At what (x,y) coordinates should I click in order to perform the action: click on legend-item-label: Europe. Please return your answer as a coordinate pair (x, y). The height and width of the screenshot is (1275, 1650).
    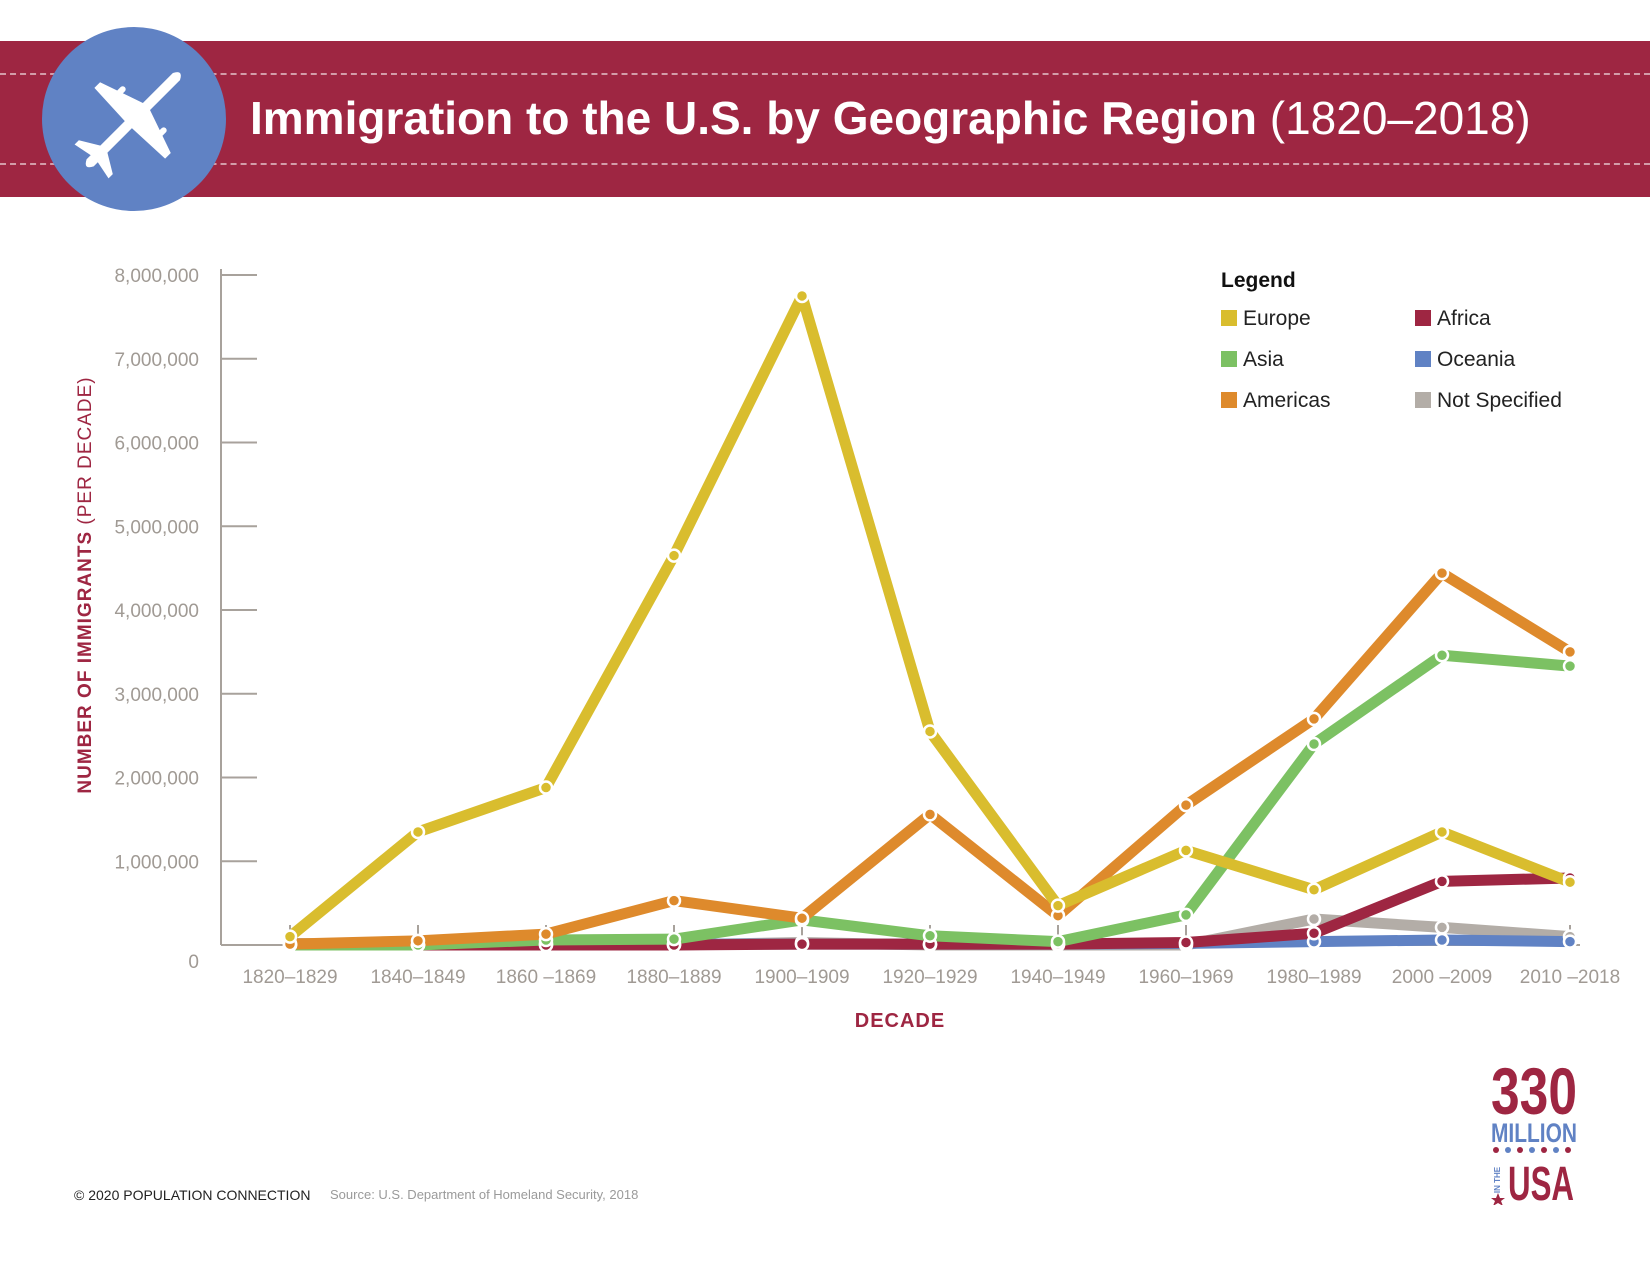
    Looking at the image, I should click on (1277, 318).